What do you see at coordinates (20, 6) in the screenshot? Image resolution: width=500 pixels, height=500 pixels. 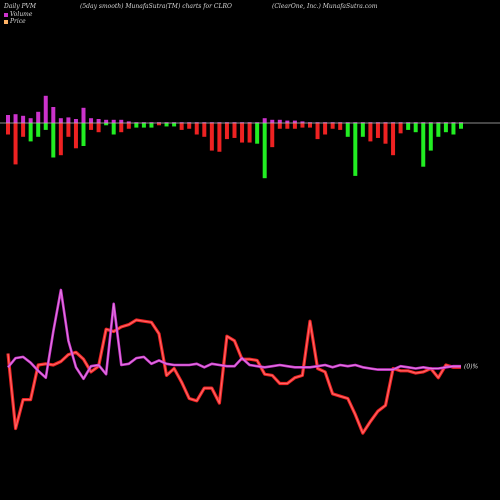 I see `chart-type-label: Daily PVM` at bounding box center [20, 6].